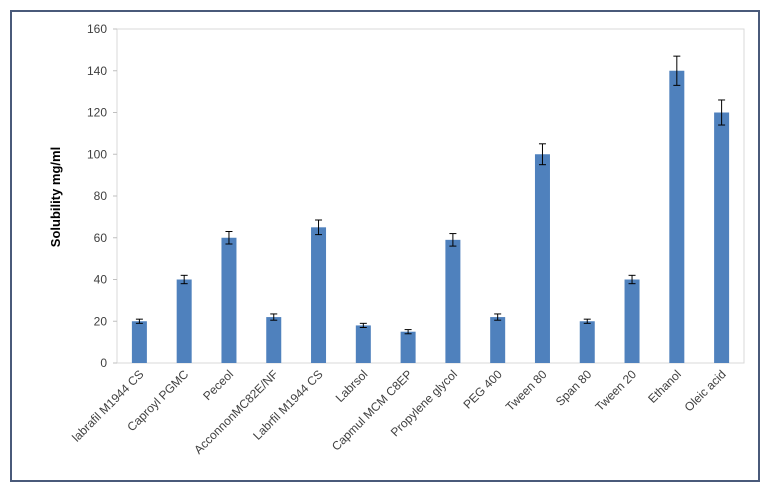 This screenshot has width=772, height=493. I want to click on x-tick-label: Capmul MCM C8EP, so click(372, 410).